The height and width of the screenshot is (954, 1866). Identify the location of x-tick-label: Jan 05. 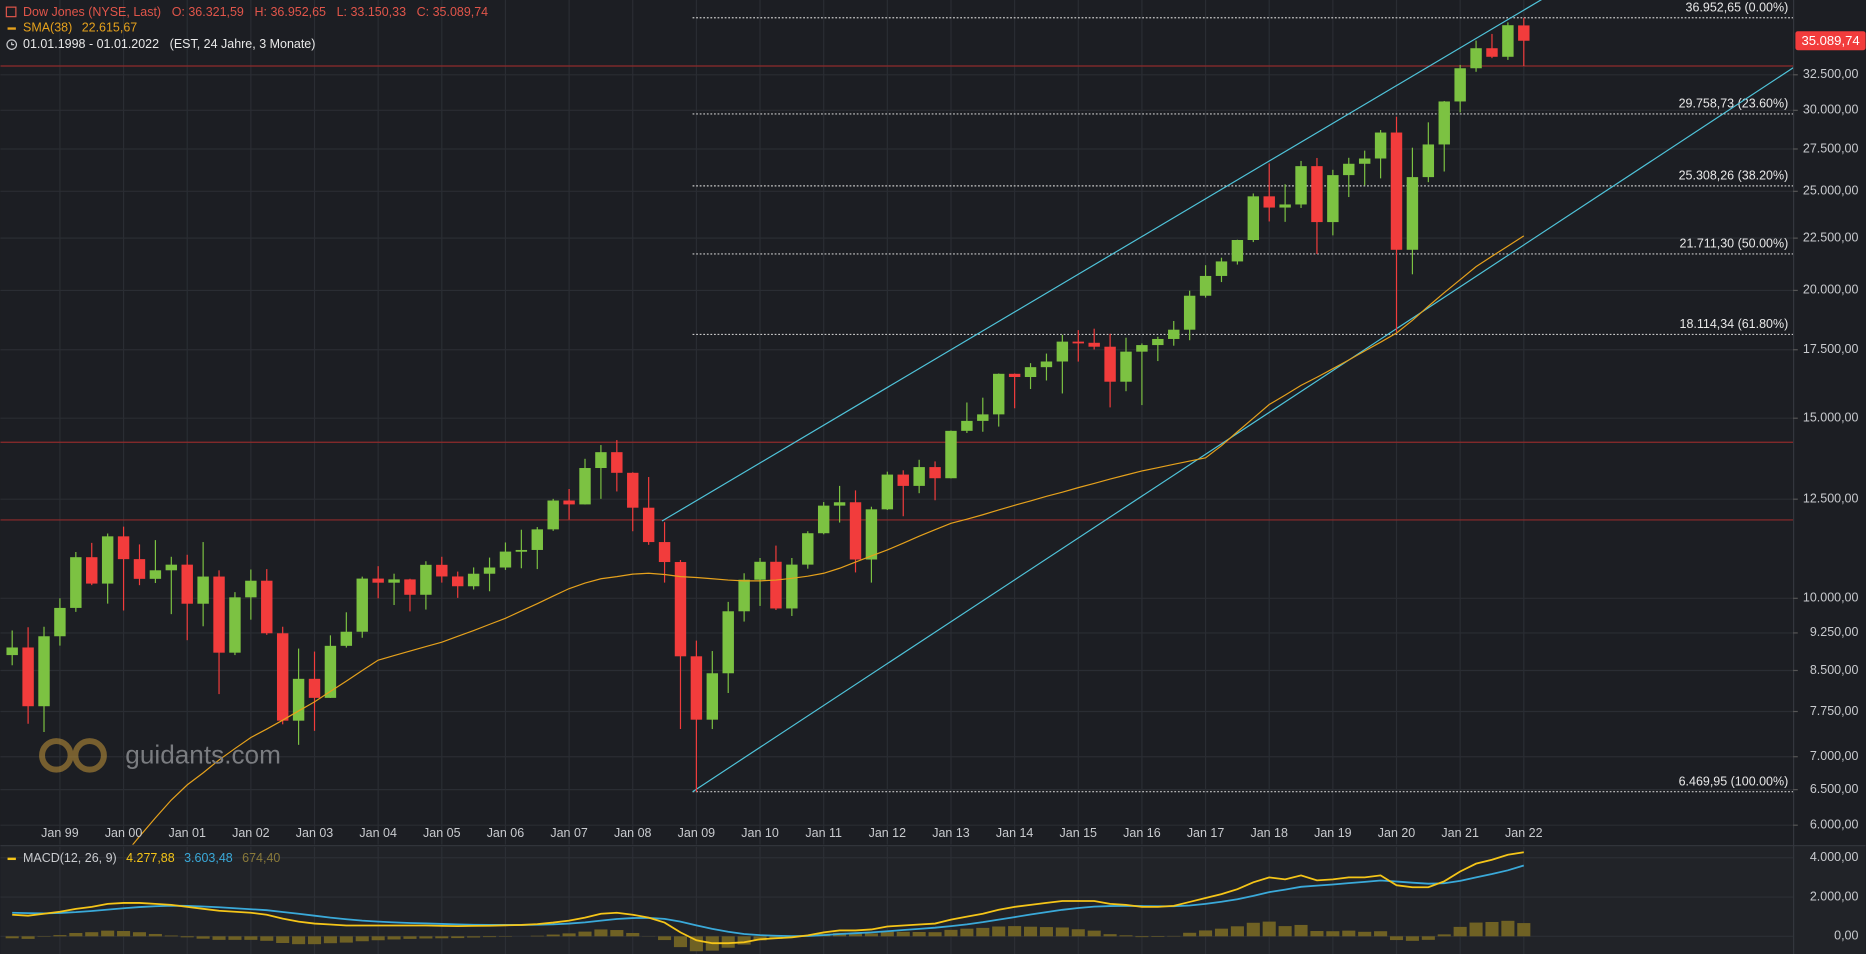
(442, 833).